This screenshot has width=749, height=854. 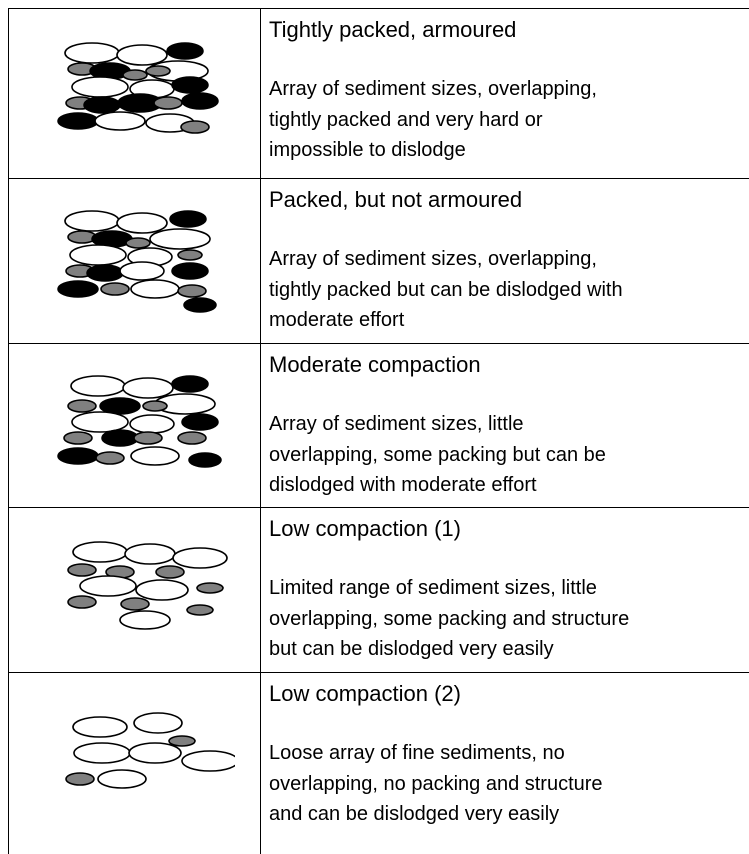 What do you see at coordinates (411, 649) in the screenshot?
I see `description-line: but can be dislodged very easily` at bounding box center [411, 649].